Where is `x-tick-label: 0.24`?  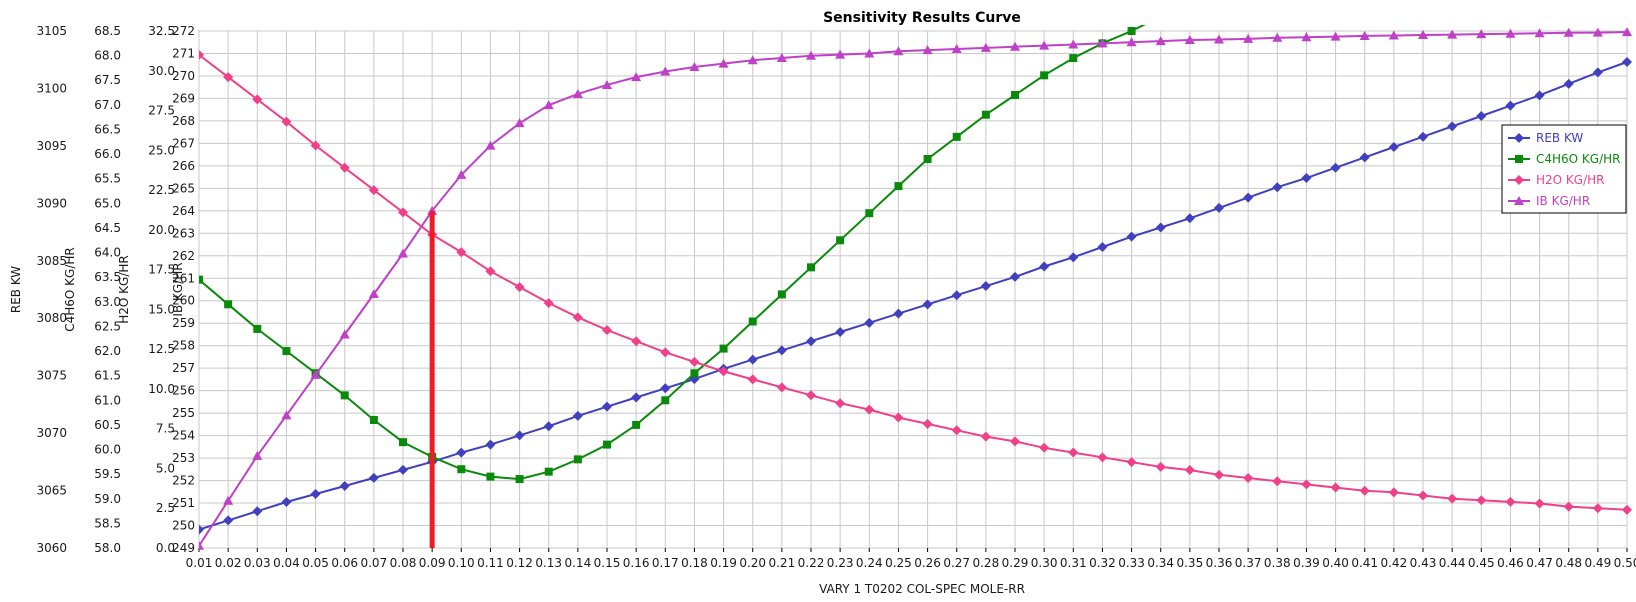 x-tick-label: 0.24 is located at coordinates (869, 563).